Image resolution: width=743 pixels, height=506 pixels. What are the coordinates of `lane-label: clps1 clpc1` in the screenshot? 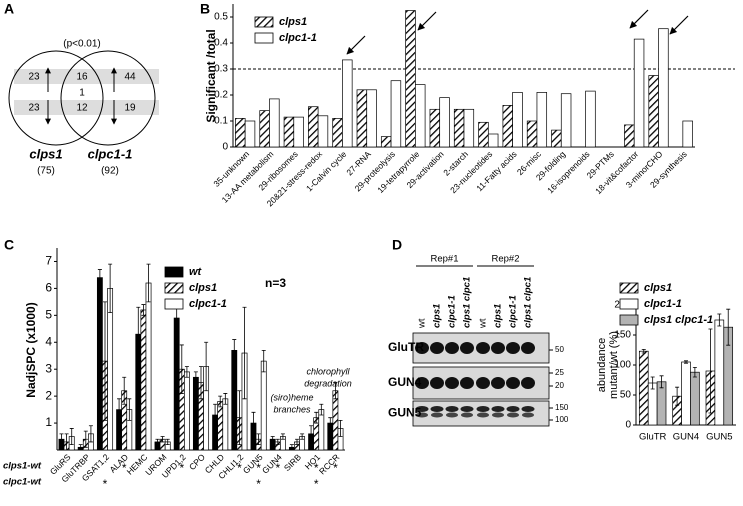 It's located at (467, 302).